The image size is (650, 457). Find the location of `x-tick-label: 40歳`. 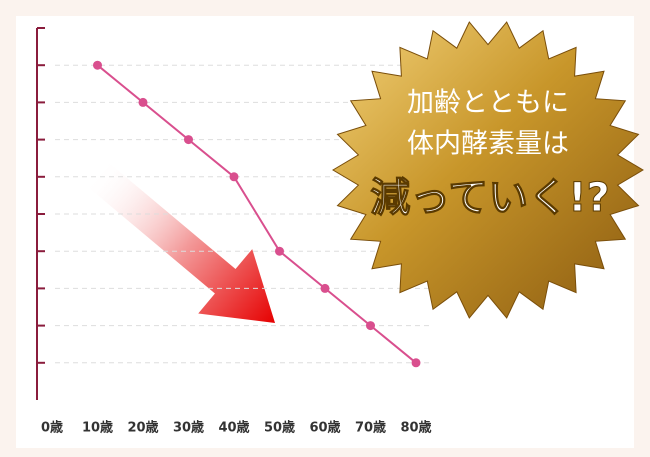

x-tick-label: 40歳 is located at coordinates (233, 428).